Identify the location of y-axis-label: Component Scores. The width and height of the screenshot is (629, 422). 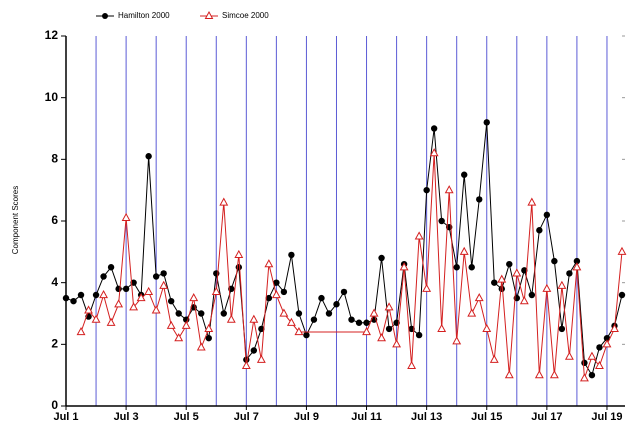
(15, 220).